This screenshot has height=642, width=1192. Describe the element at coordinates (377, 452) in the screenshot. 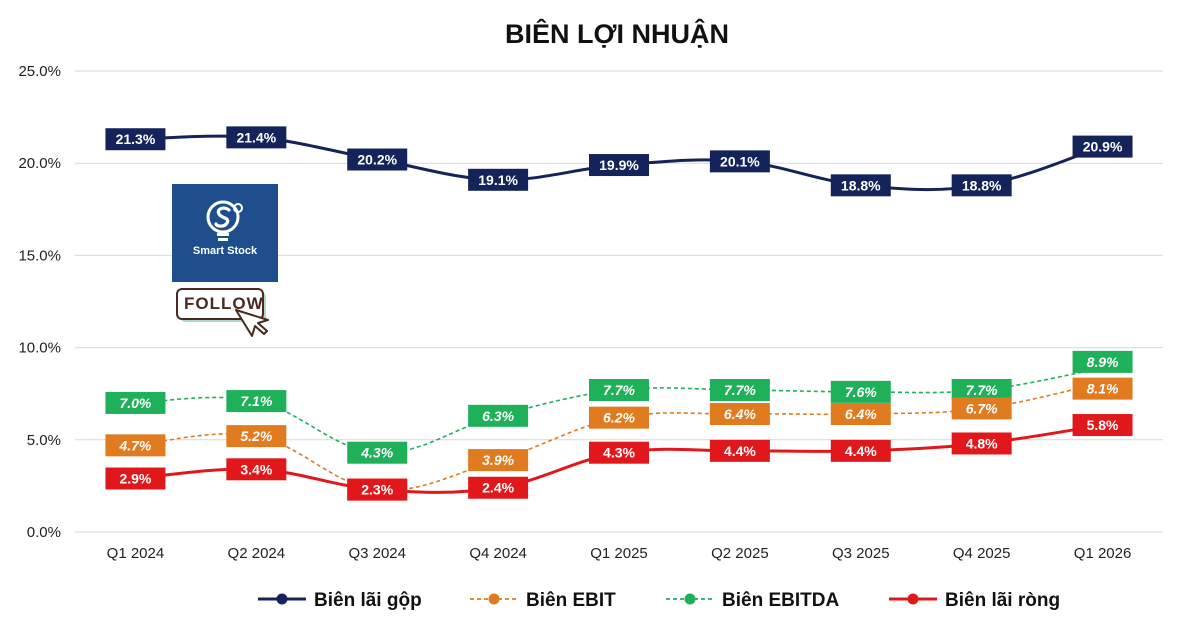

I see `data-label-ebitda: 4.3%` at that location.